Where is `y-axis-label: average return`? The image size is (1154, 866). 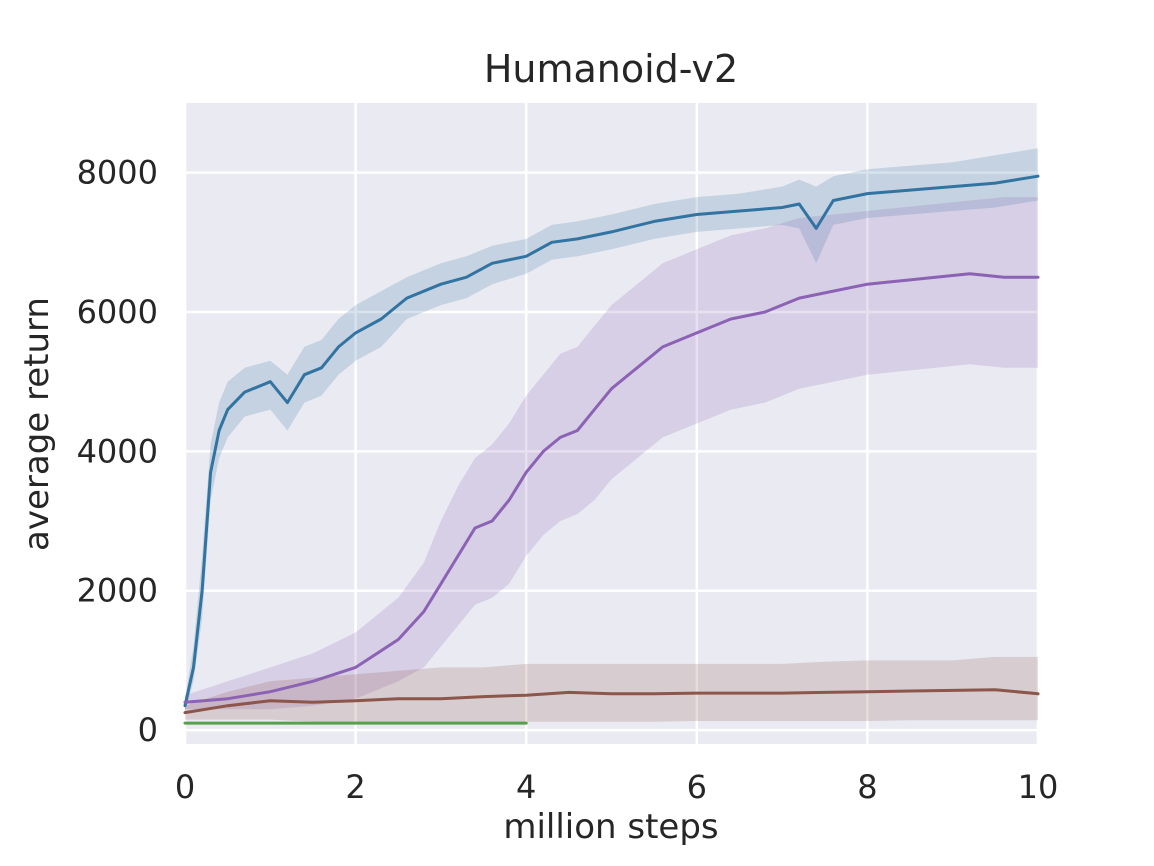
y-axis-label: average return is located at coordinates (37, 424).